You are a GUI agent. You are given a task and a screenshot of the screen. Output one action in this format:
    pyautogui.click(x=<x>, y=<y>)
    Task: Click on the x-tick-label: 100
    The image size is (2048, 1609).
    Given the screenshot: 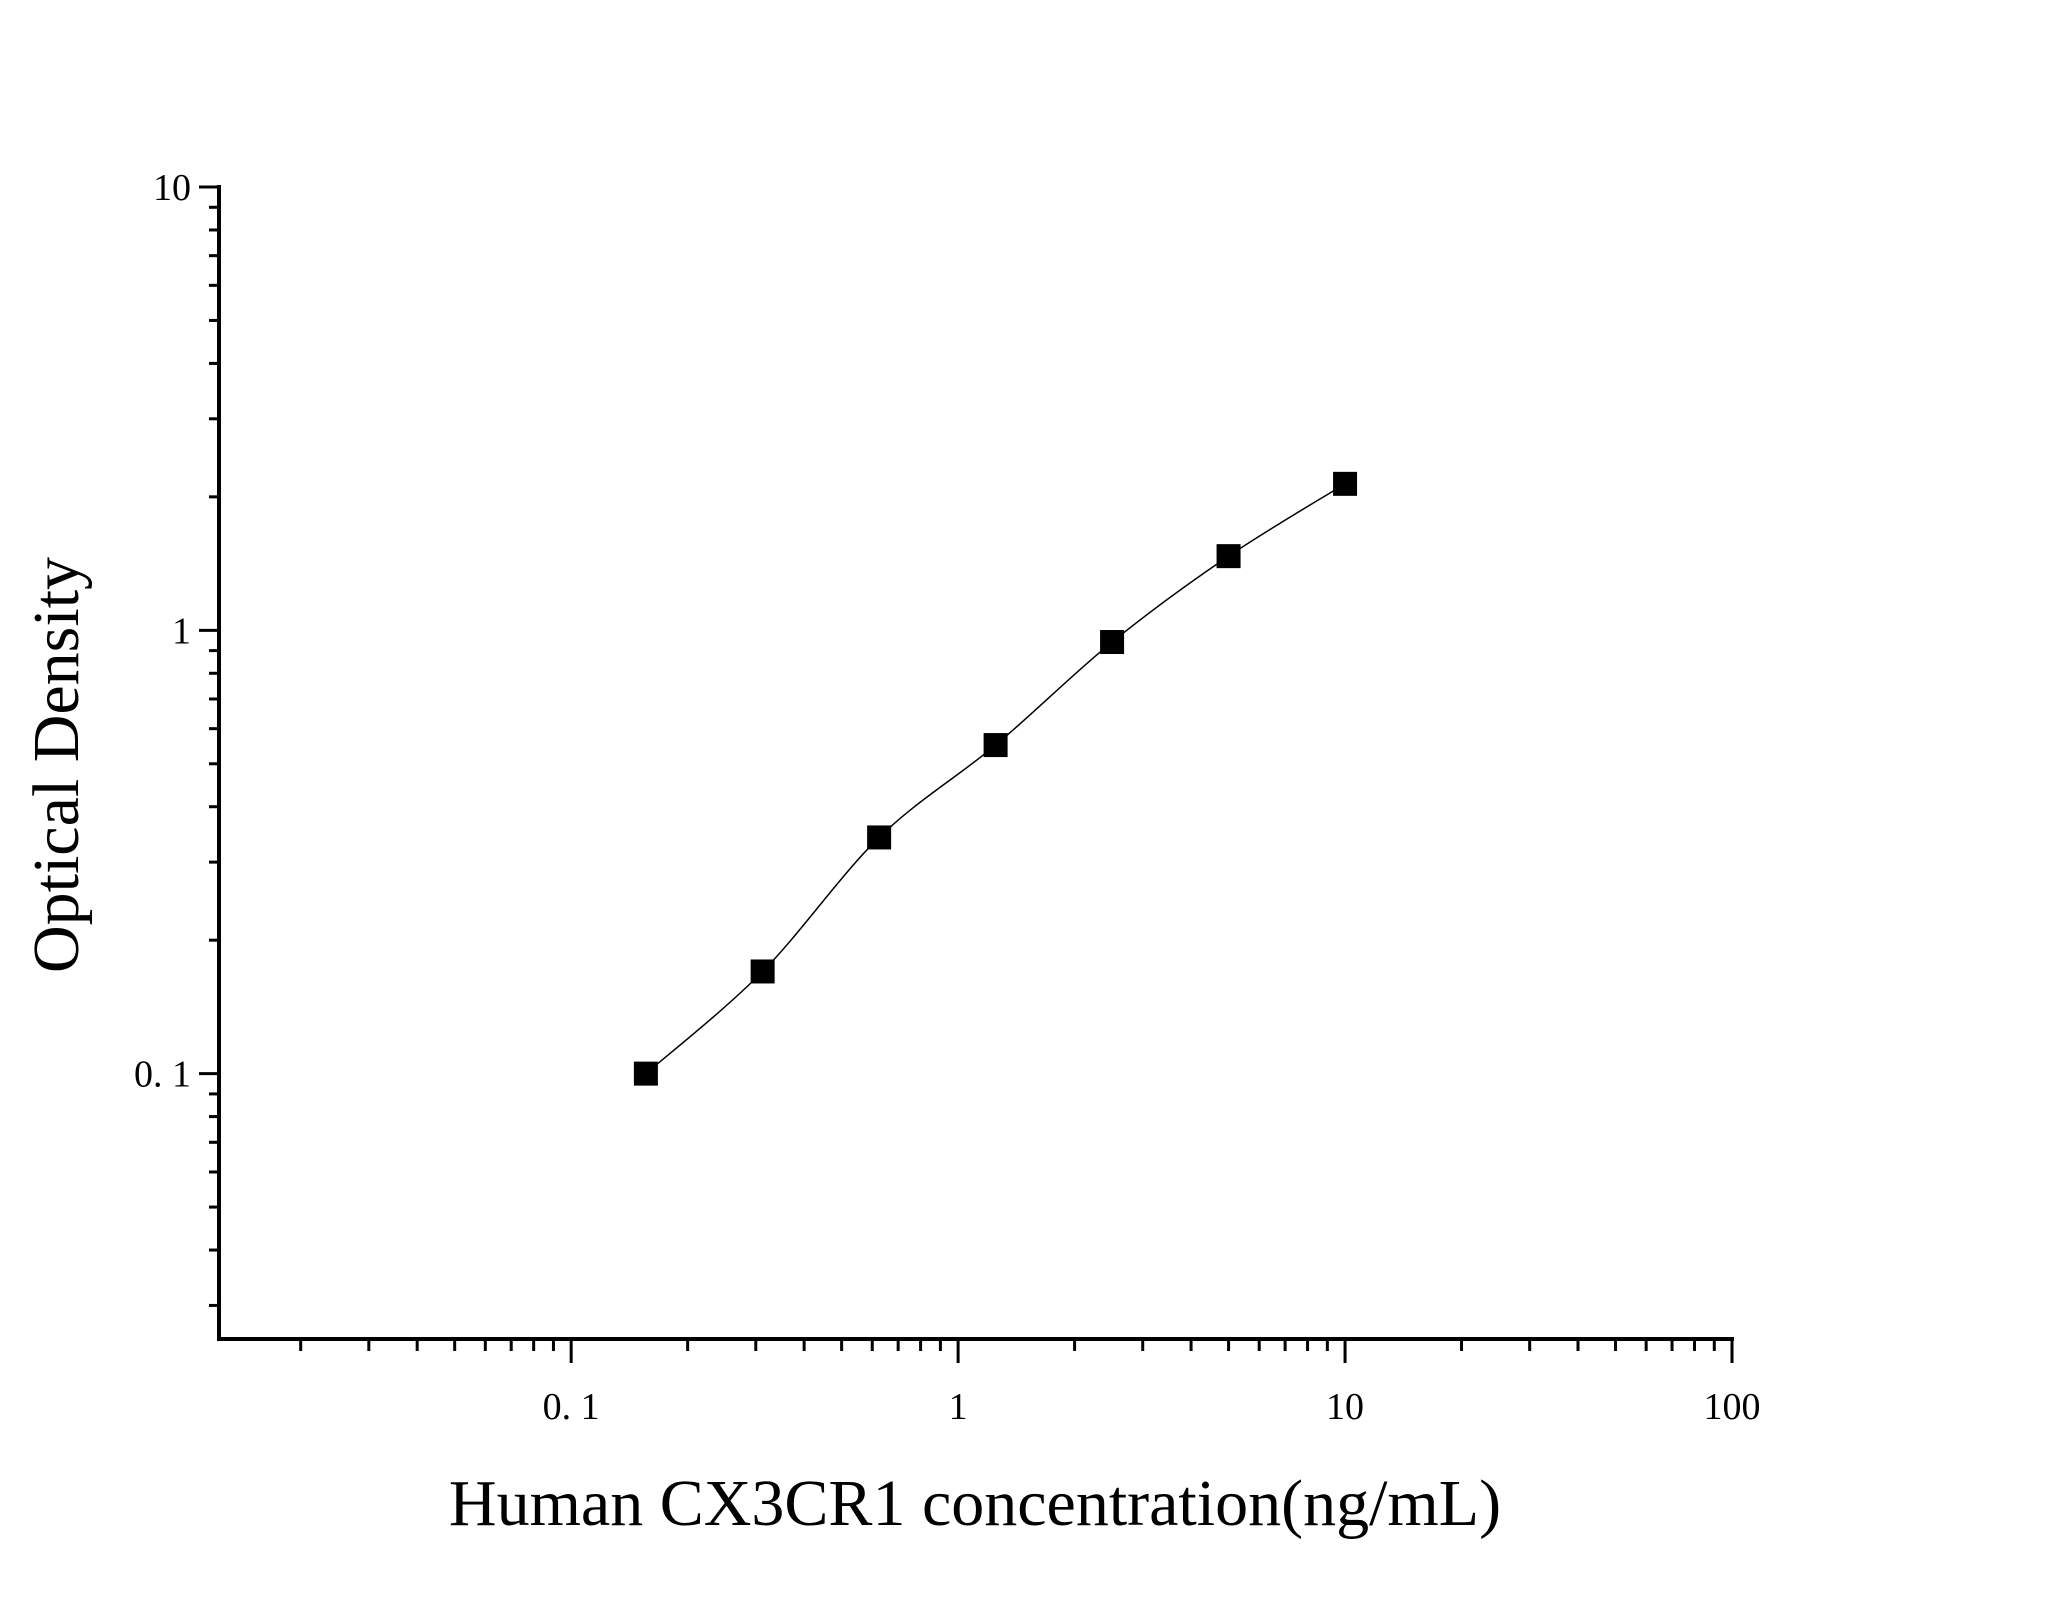 What is the action you would take?
    pyautogui.click(x=1732, y=1407)
    